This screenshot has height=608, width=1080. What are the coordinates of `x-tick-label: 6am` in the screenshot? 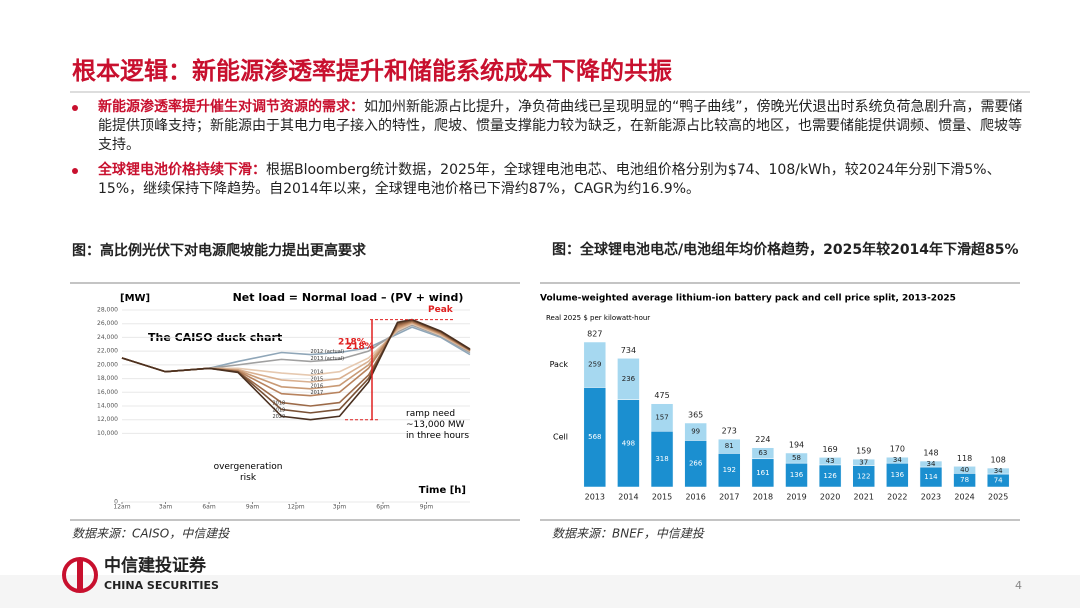 It's located at (208, 507).